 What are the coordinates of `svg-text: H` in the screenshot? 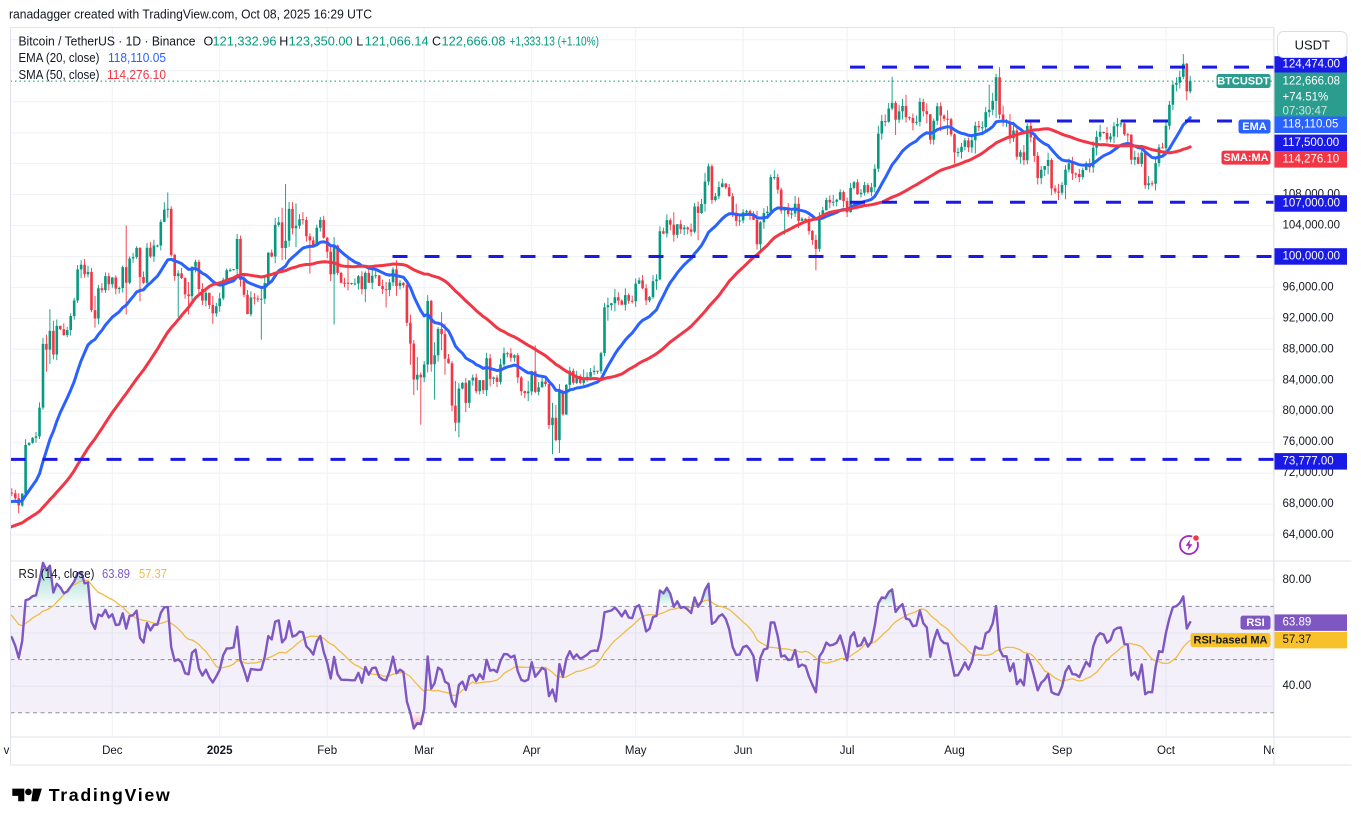 It's located at (283, 42).